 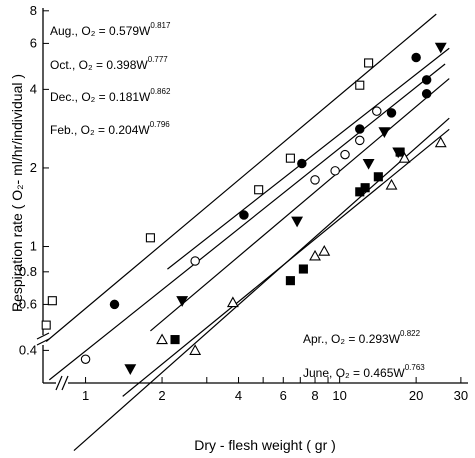 What do you see at coordinates (33, 42) in the screenshot?
I see `y-tick-label: 6` at bounding box center [33, 42].